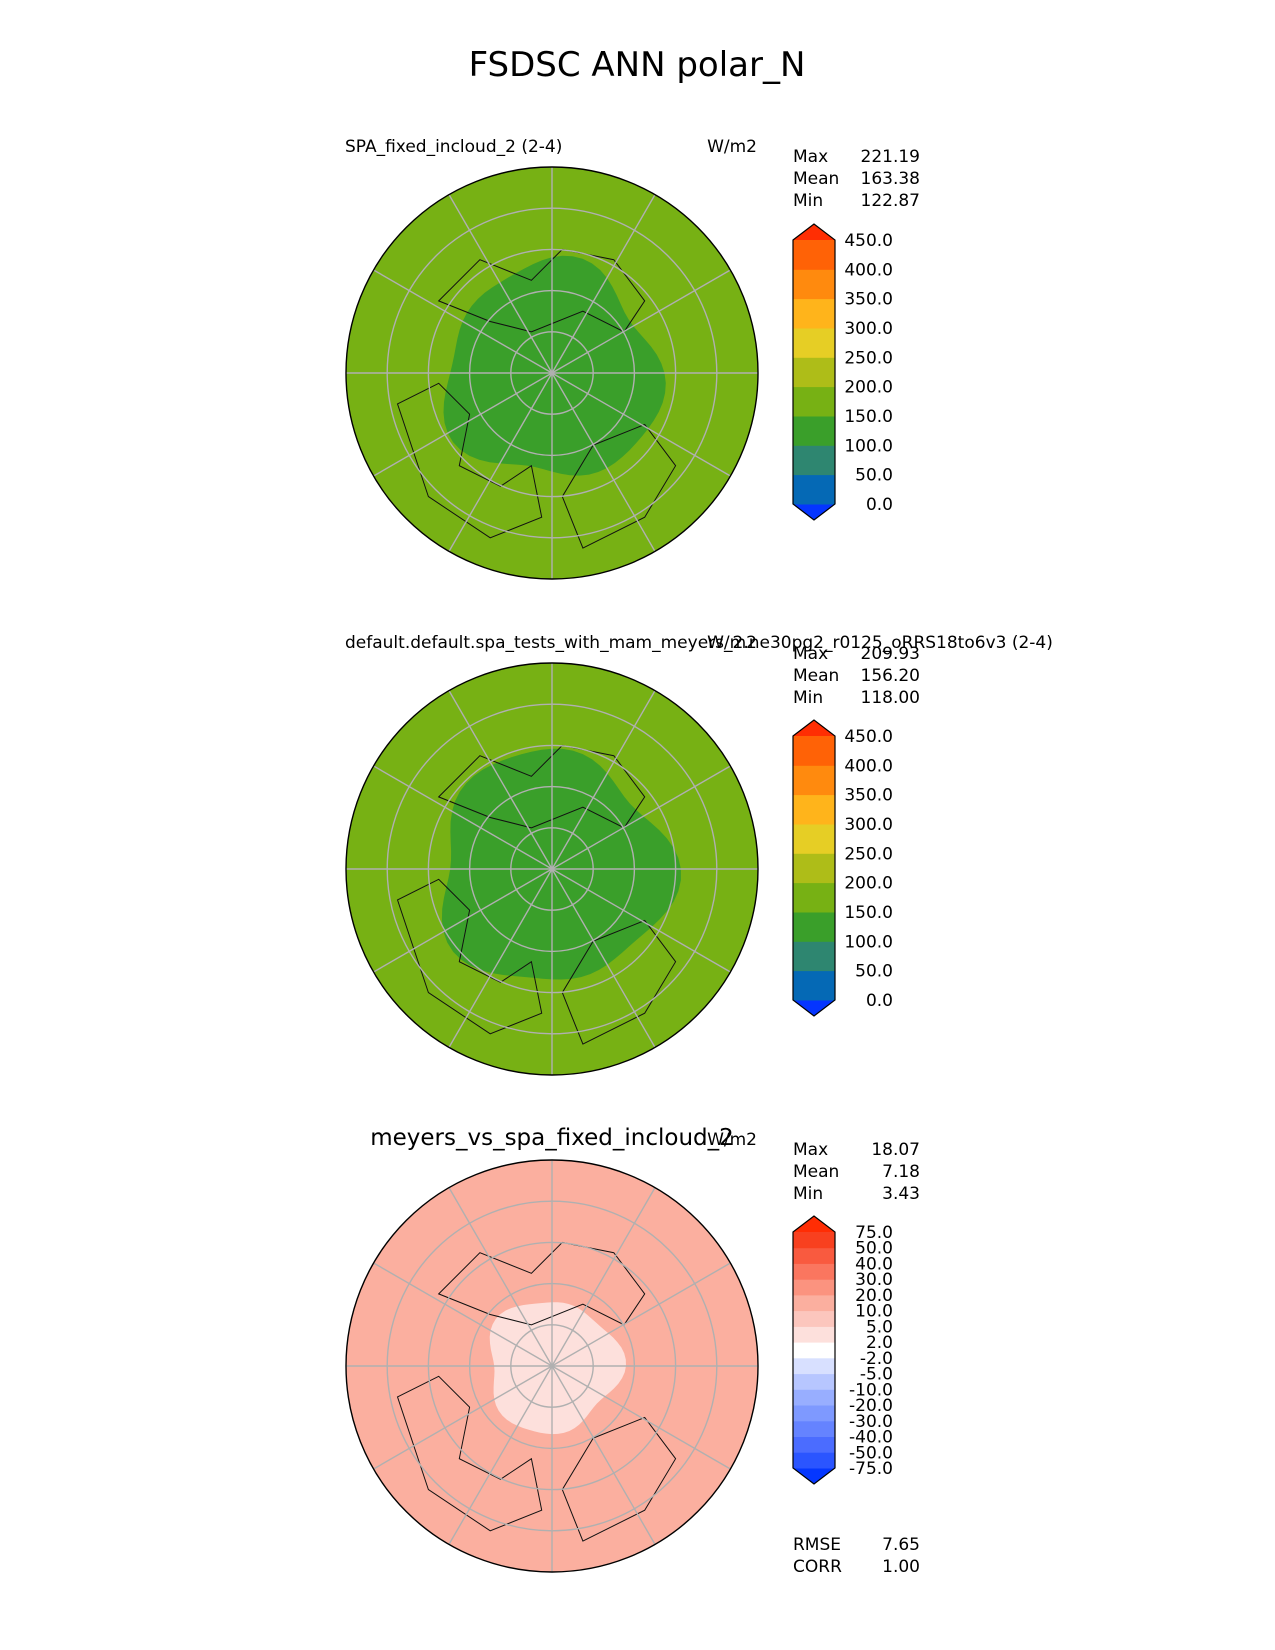 The height and width of the screenshot is (1650, 1275). I want to click on colorbar-tick-label: 50.0, so click(874, 1249).